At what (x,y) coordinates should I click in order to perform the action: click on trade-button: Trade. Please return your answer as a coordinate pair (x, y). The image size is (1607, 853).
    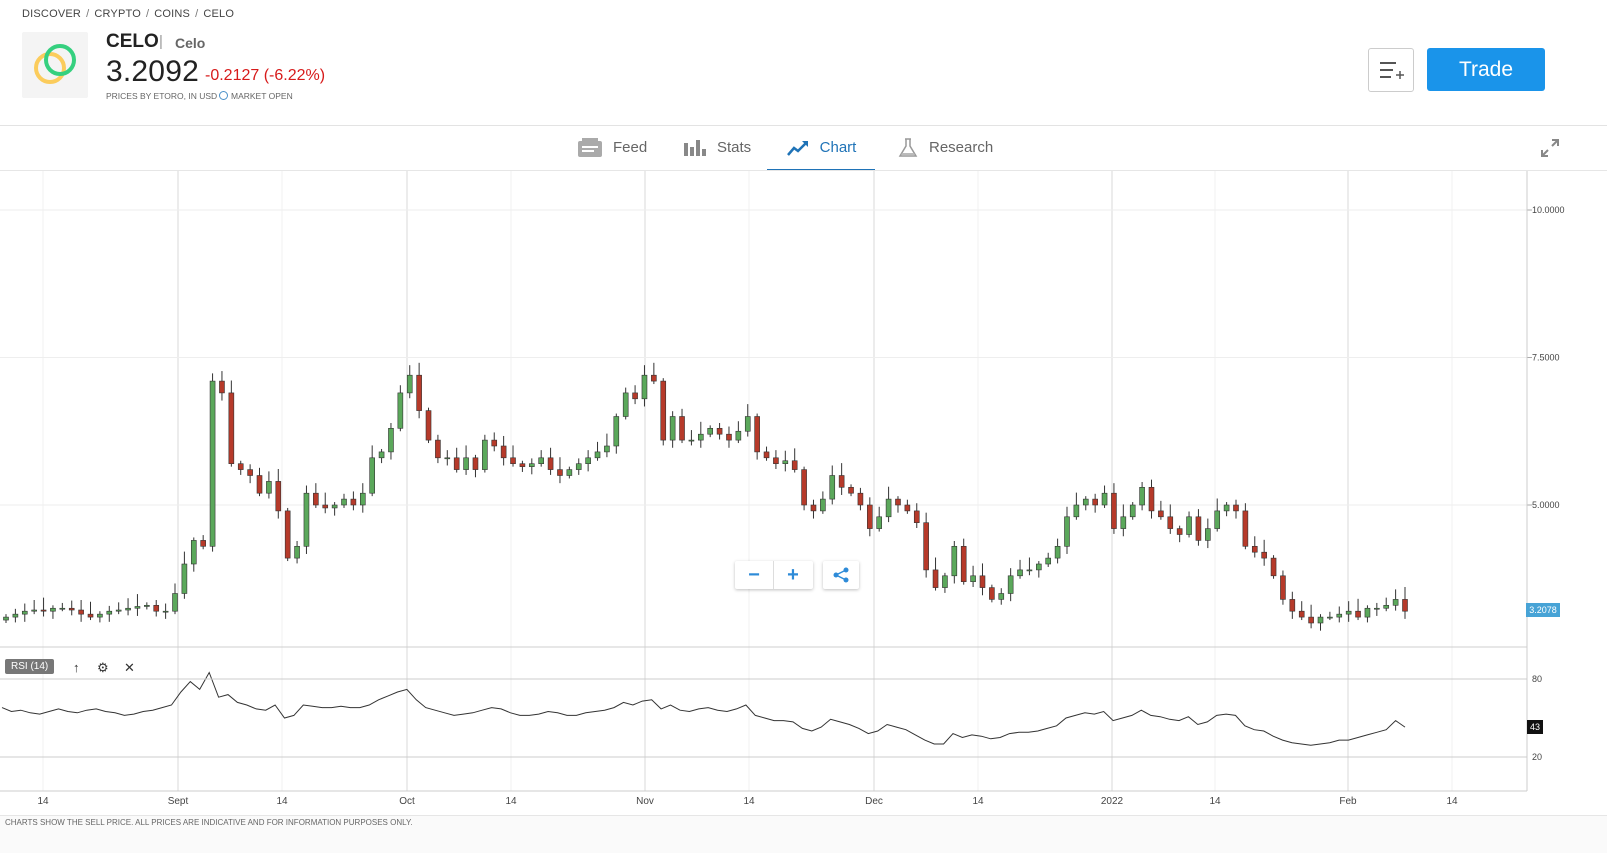
    Looking at the image, I should click on (1486, 69).